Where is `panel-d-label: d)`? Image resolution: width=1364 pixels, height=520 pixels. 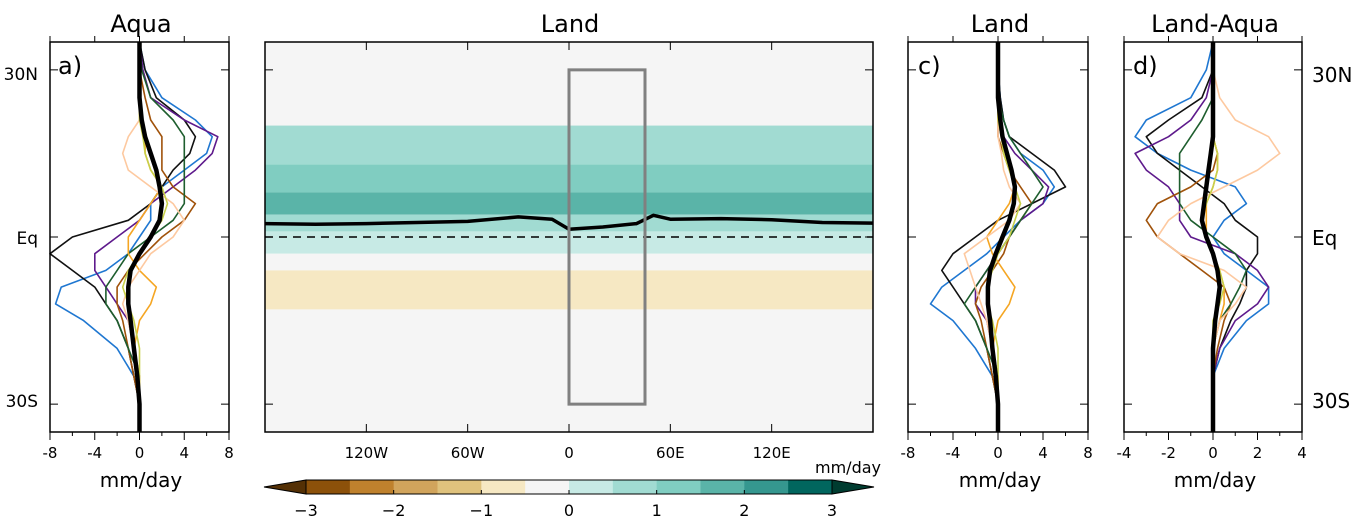
panel-d-label: d) is located at coordinates (1145, 66).